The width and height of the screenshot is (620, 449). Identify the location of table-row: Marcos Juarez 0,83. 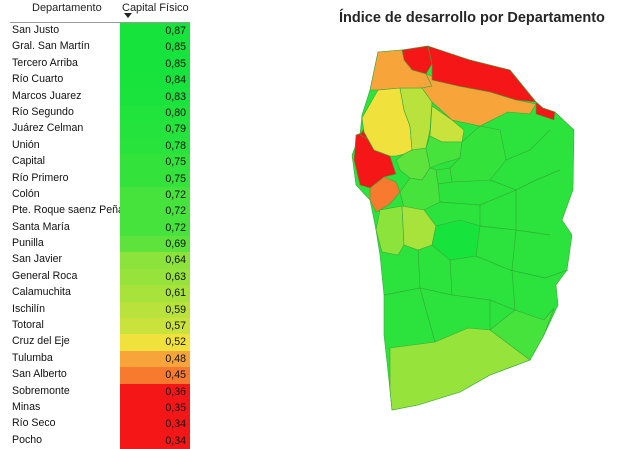
(100, 96).